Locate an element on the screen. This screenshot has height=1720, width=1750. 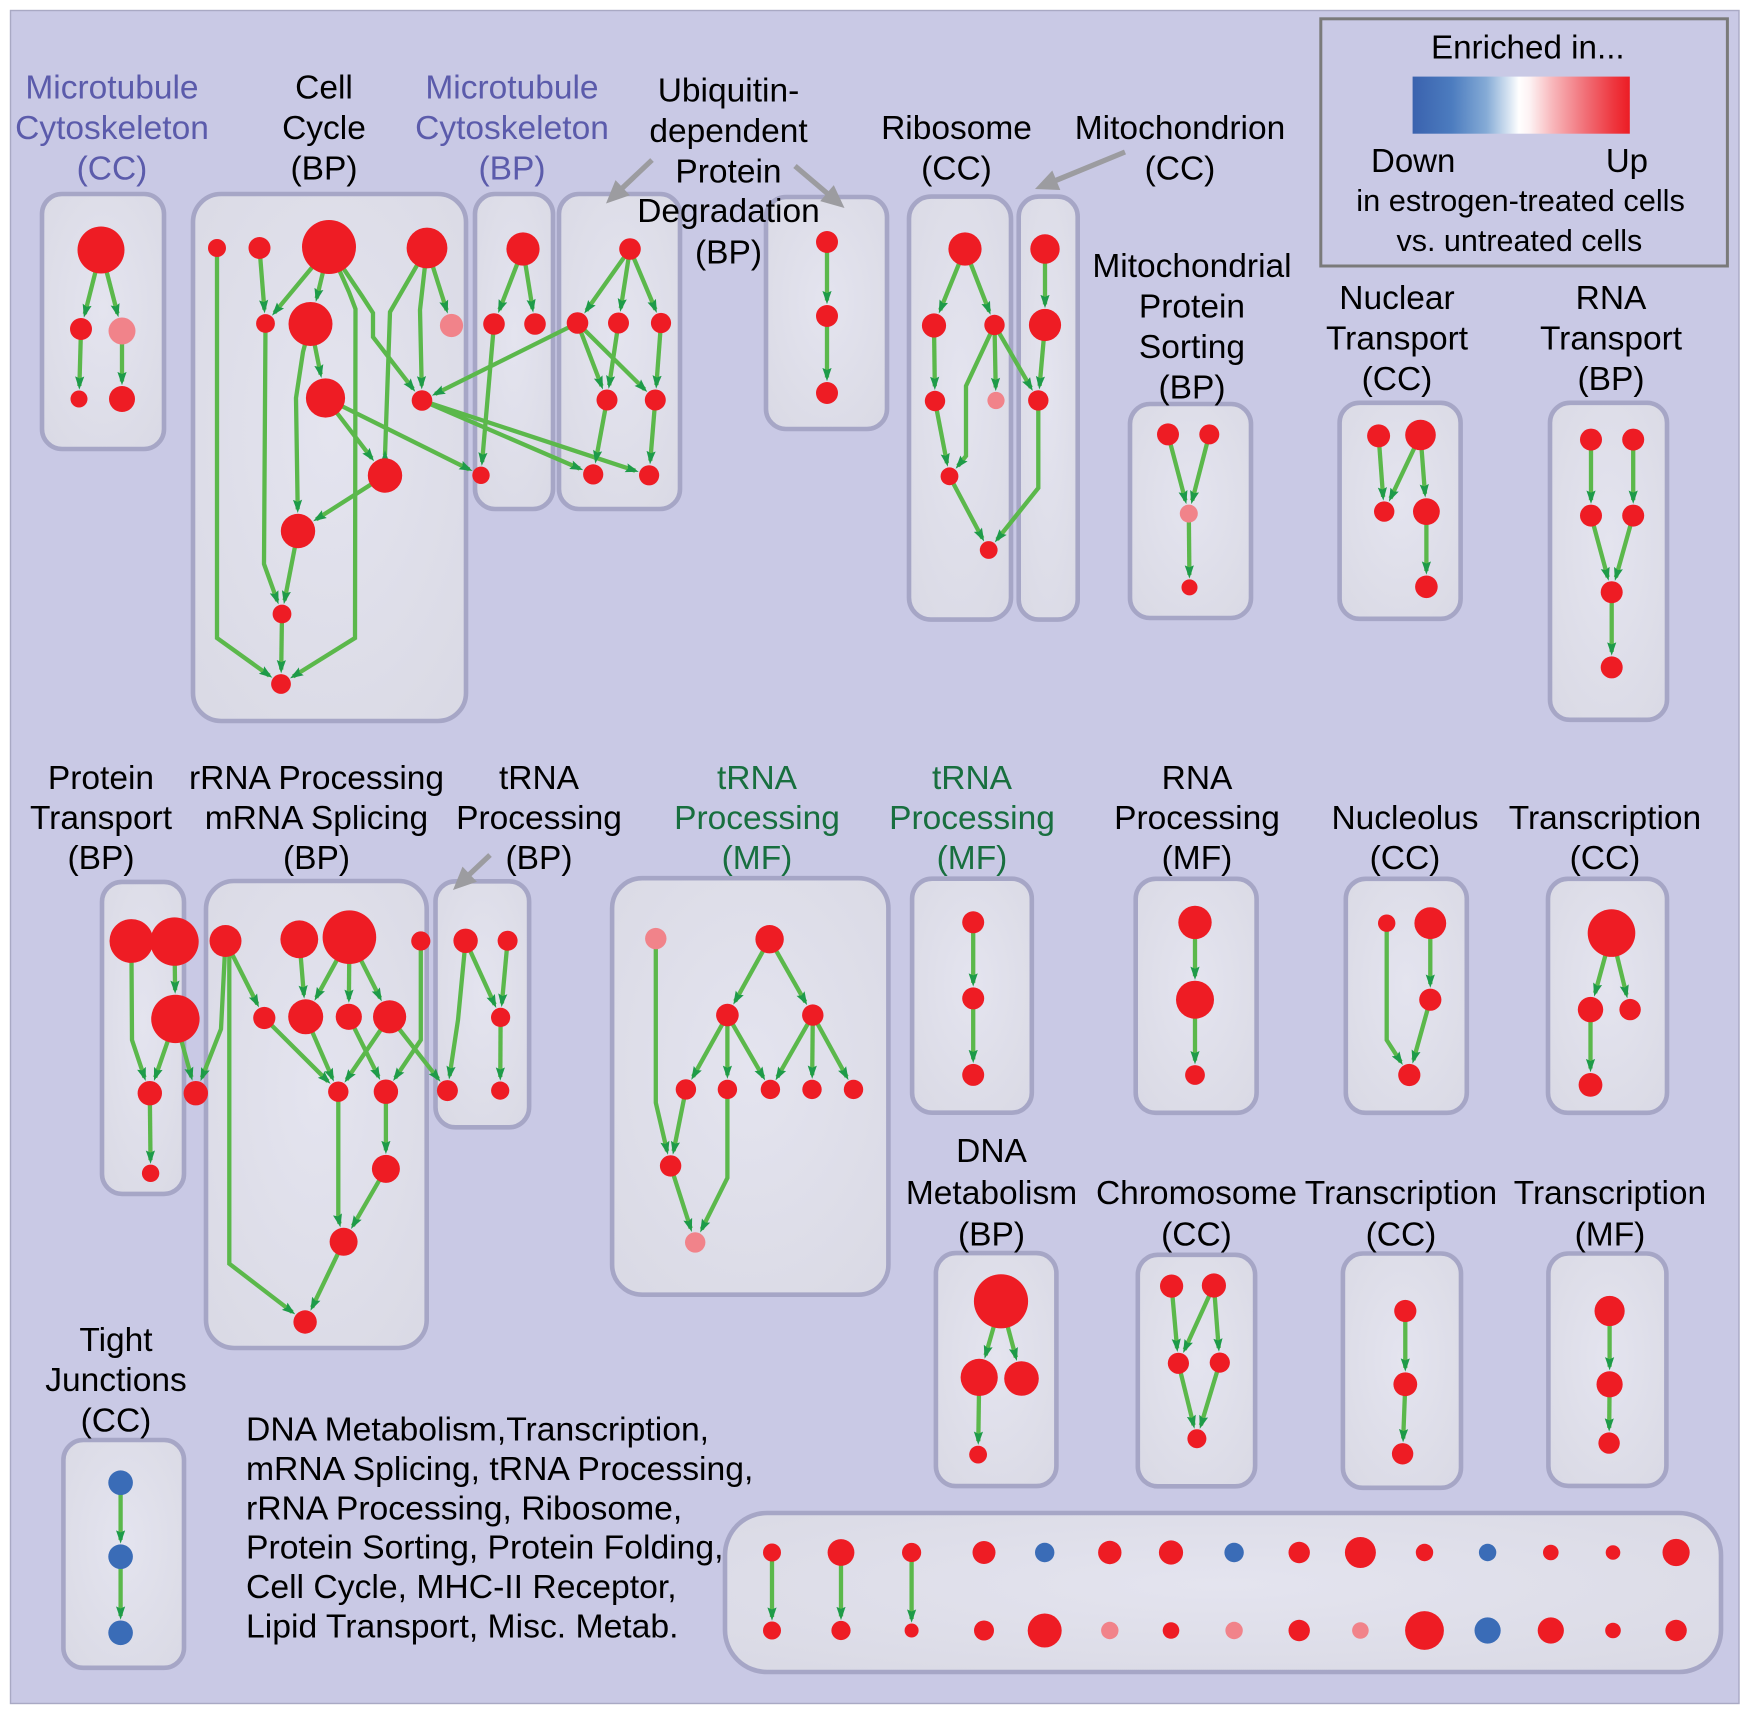
svg-text: Lipid Transport, Misc. Metab. is located at coordinates (462, 1627).